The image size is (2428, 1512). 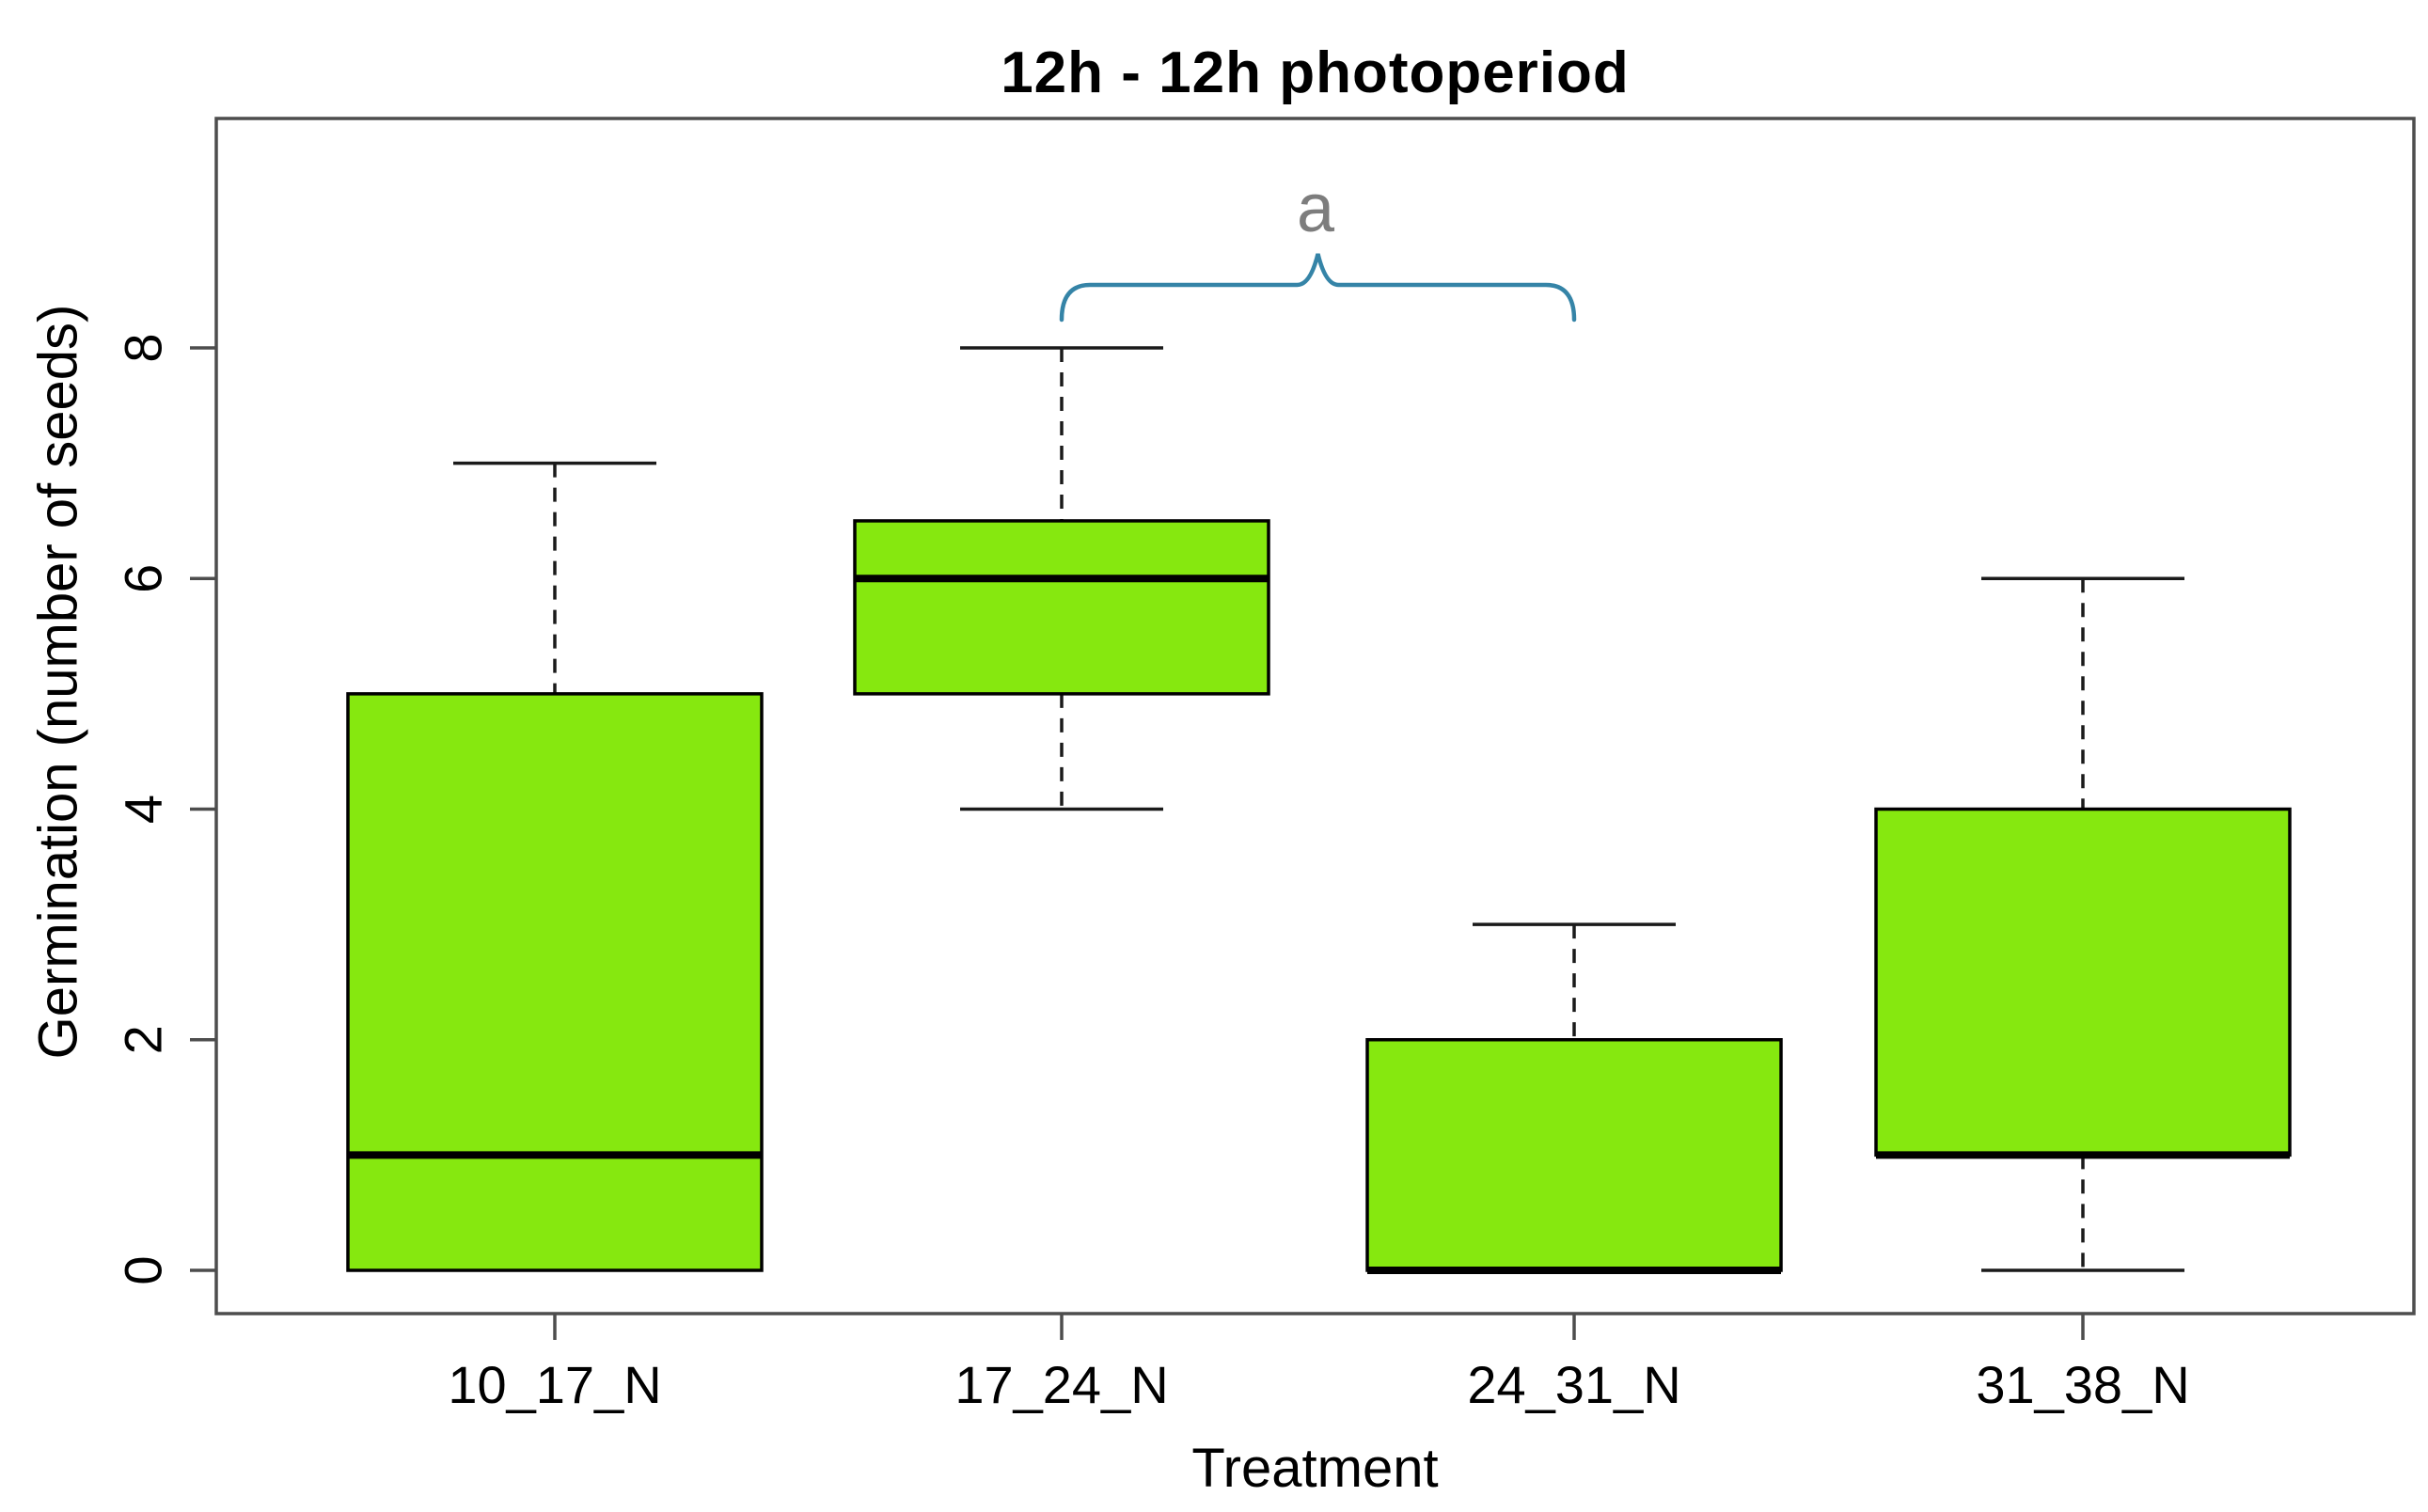 What do you see at coordinates (1573, 1384) in the screenshot?
I see `x-tick-label: 24_31_N` at bounding box center [1573, 1384].